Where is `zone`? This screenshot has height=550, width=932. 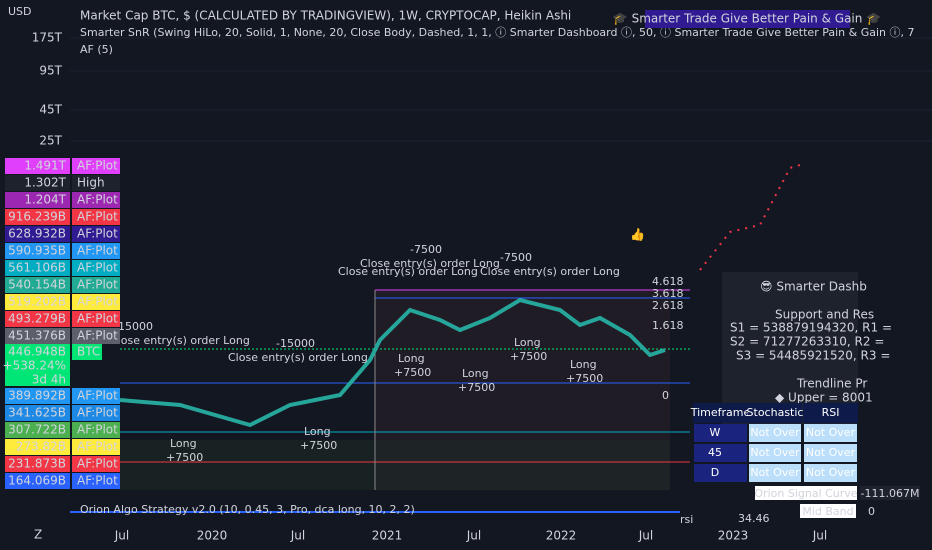
zone is located at coordinates (395, 465).